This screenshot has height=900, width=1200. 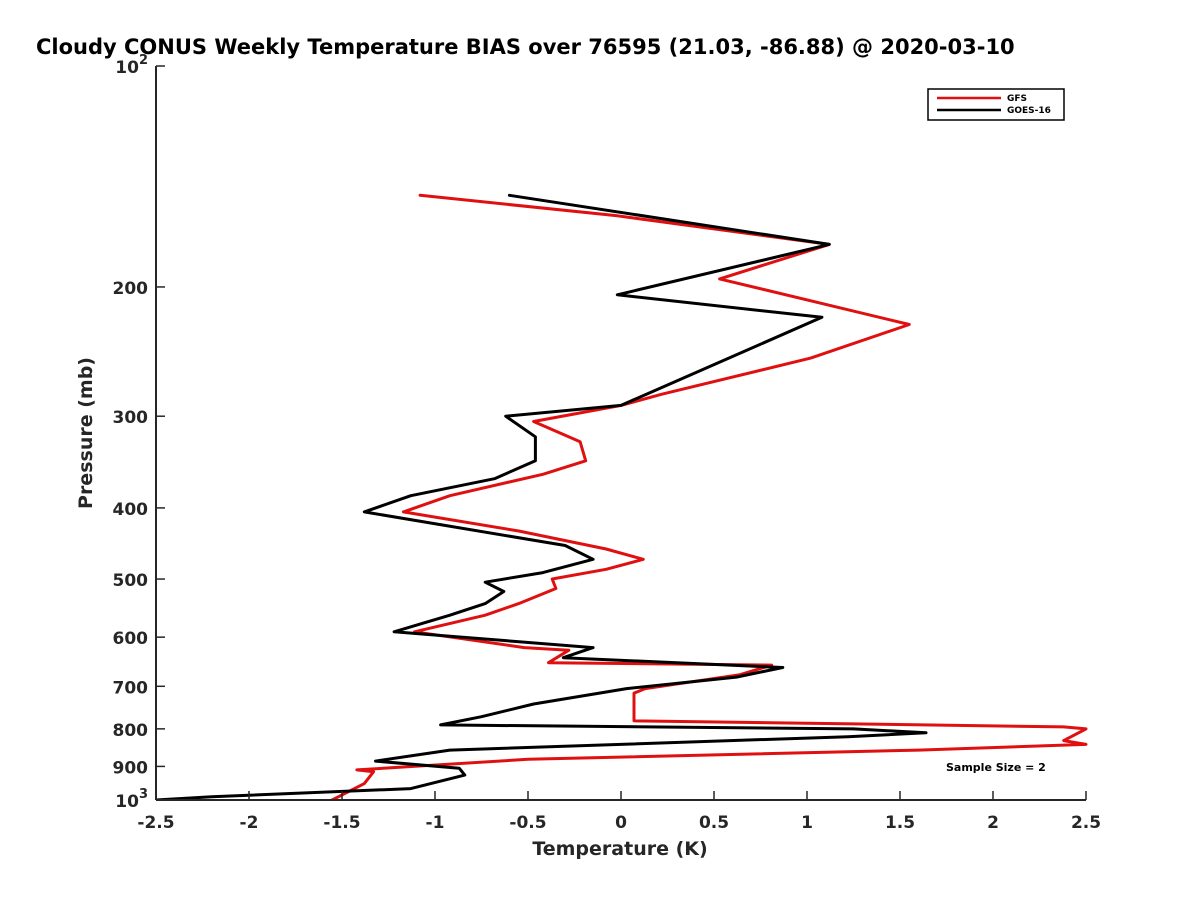 What do you see at coordinates (131, 688) in the screenshot?
I see `y-tick-label: 700` at bounding box center [131, 688].